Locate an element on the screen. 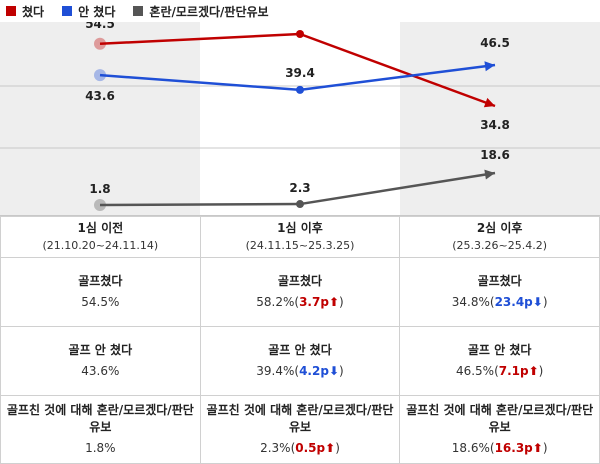 This screenshot has width=600, height=464. data-label: 2.3 is located at coordinates (299, 188).